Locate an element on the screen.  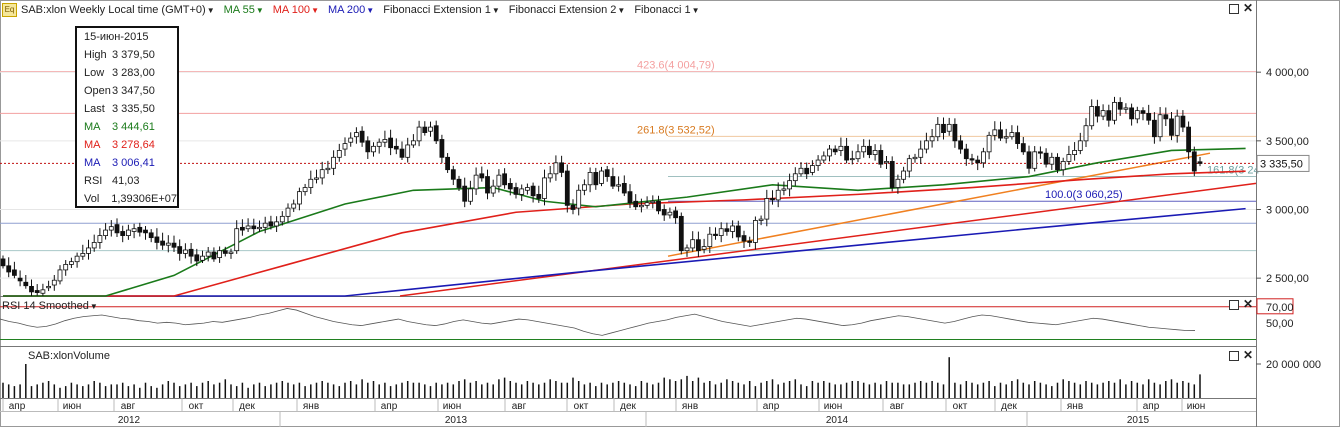
info-label: Low is located at coordinates (94, 73).